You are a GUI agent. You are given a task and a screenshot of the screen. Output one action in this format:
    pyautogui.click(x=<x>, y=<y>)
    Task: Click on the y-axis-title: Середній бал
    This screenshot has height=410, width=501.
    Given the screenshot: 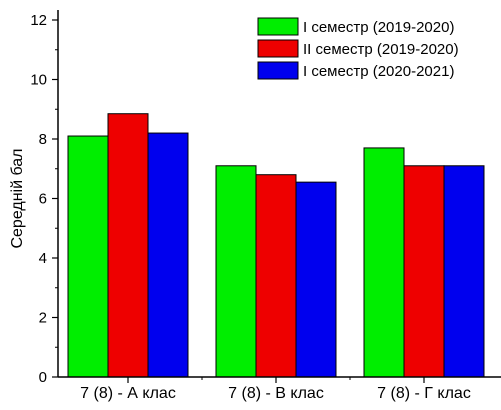 What is the action you would take?
    pyautogui.click(x=17, y=198)
    